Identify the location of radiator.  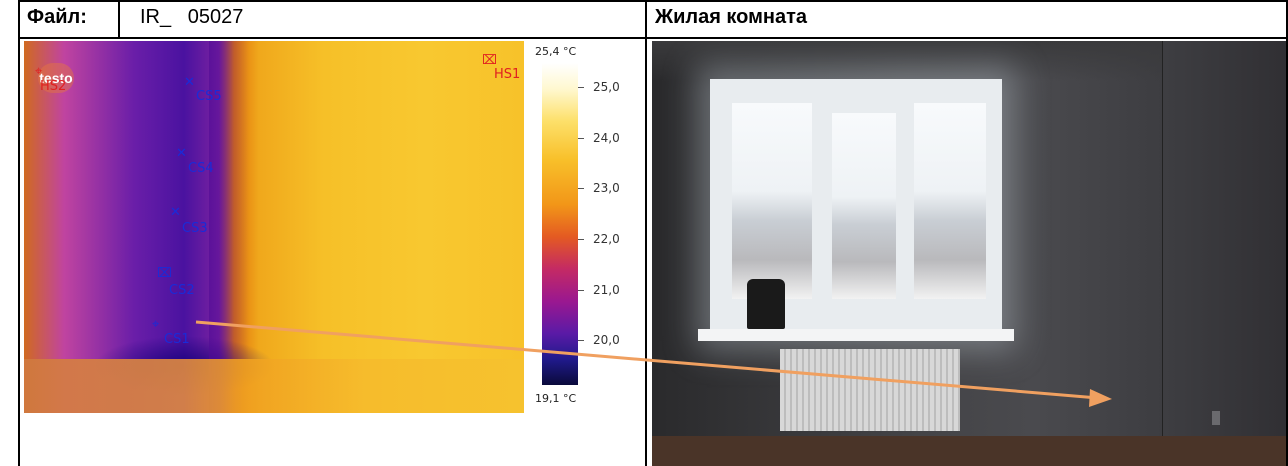
(870, 390).